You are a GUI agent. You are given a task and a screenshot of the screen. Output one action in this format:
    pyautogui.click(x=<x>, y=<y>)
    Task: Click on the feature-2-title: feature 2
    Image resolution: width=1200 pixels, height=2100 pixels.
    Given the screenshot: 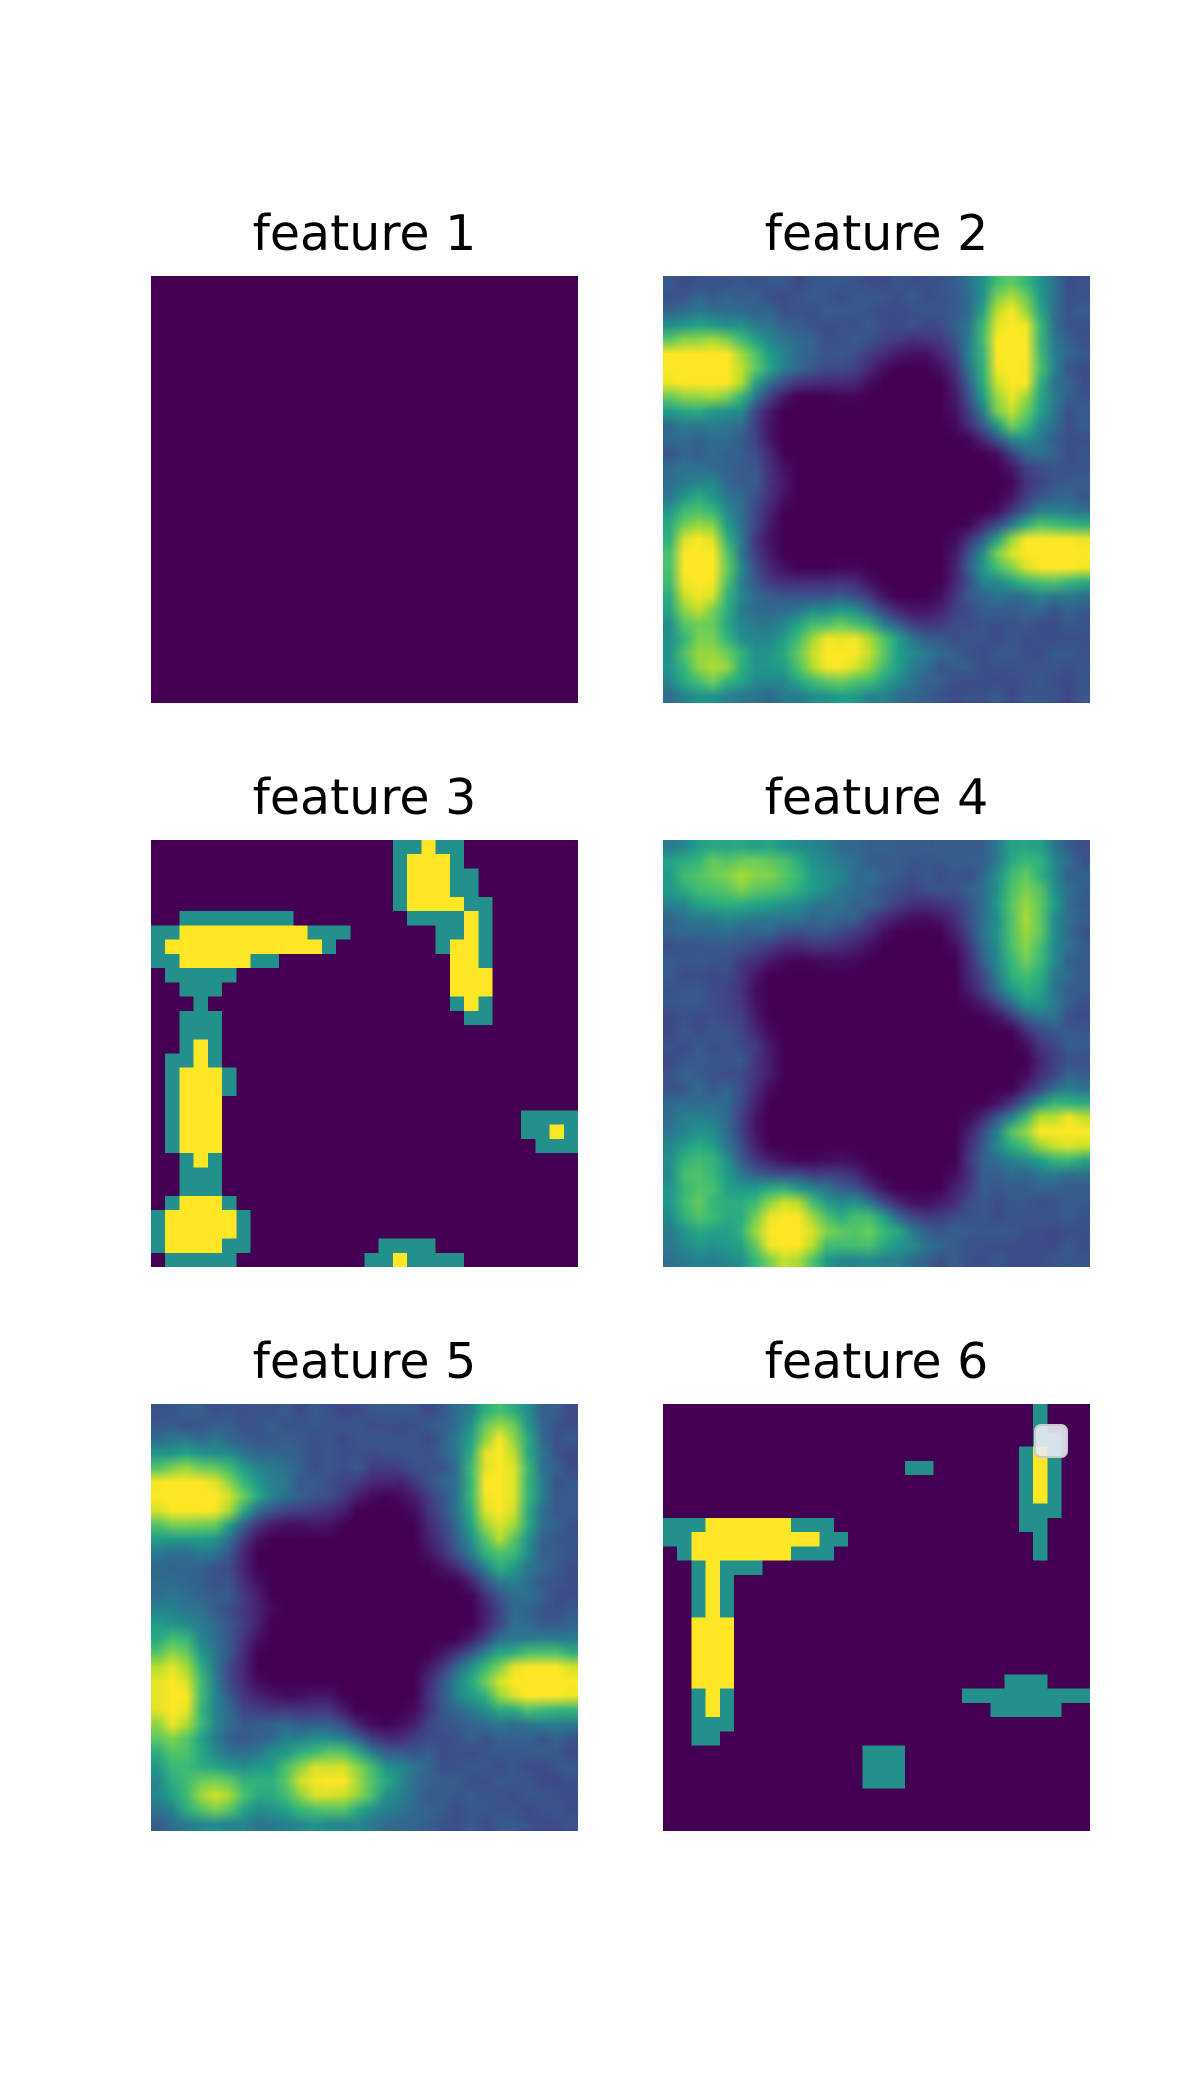 What is the action you would take?
    pyautogui.click(x=876, y=233)
    